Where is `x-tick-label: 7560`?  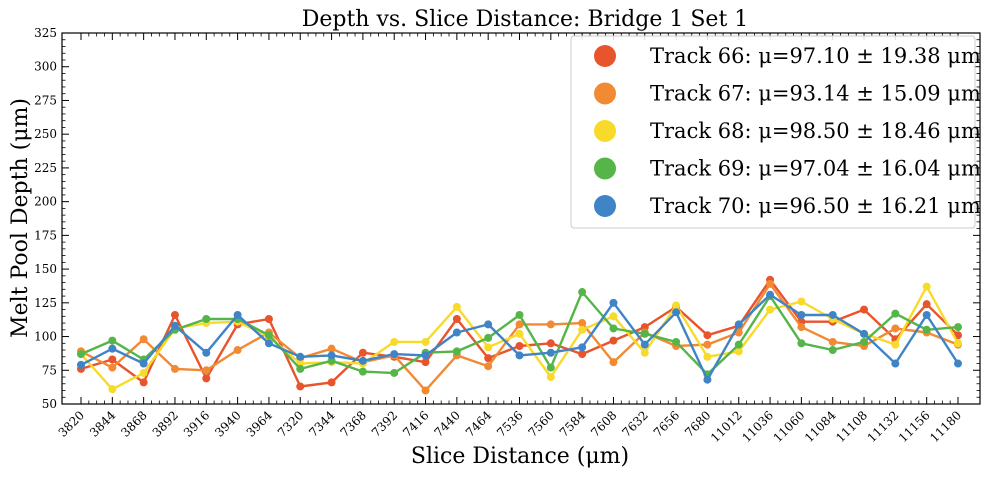 x-tick-label: 7560 is located at coordinates (540, 423).